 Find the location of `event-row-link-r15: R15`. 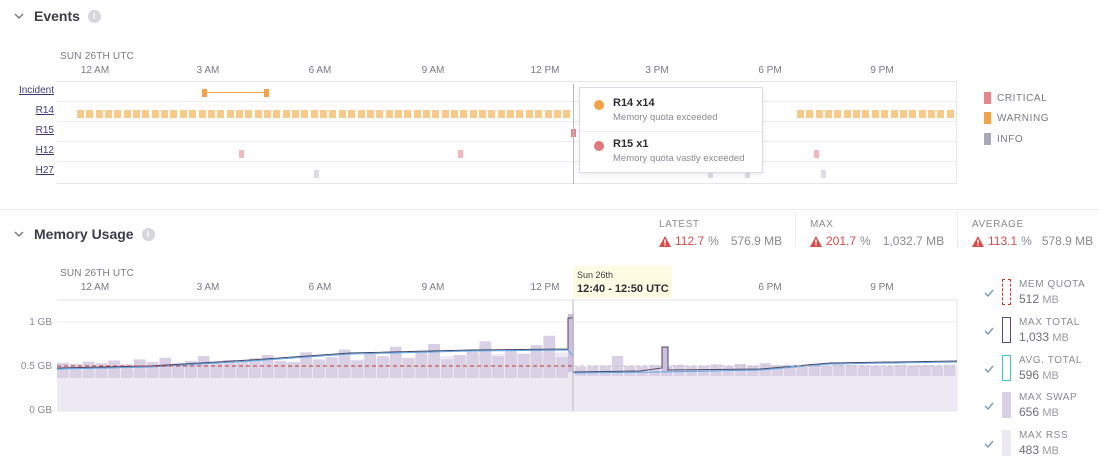

event-row-link-r15: R15 is located at coordinates (44, 130).